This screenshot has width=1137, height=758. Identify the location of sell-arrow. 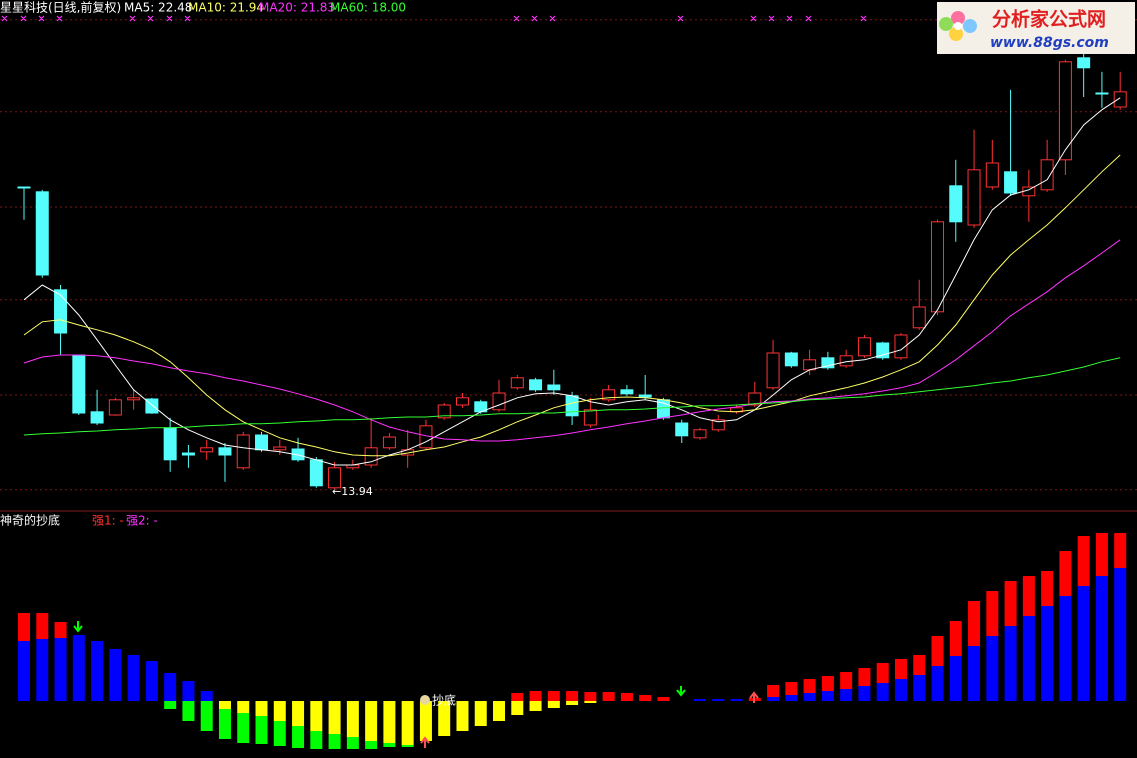
(78, 627).